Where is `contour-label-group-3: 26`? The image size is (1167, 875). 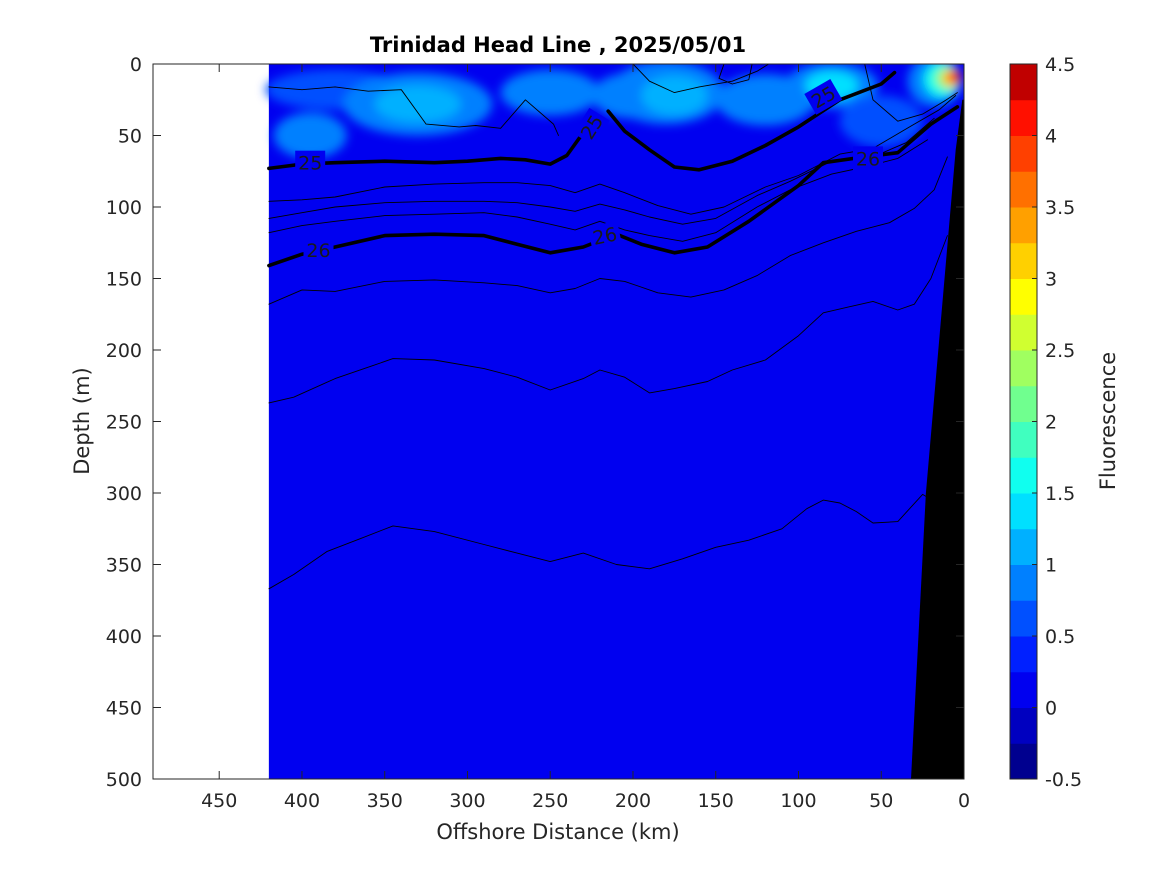
contour-label-group-3: 26 is located at coordinates (318, 249).